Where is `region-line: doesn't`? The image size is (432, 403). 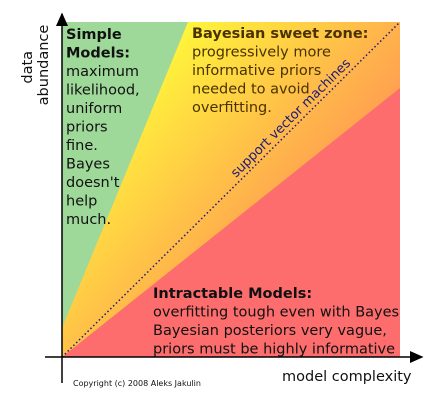 region-line: doesn't is located at coordinates (93, 183).